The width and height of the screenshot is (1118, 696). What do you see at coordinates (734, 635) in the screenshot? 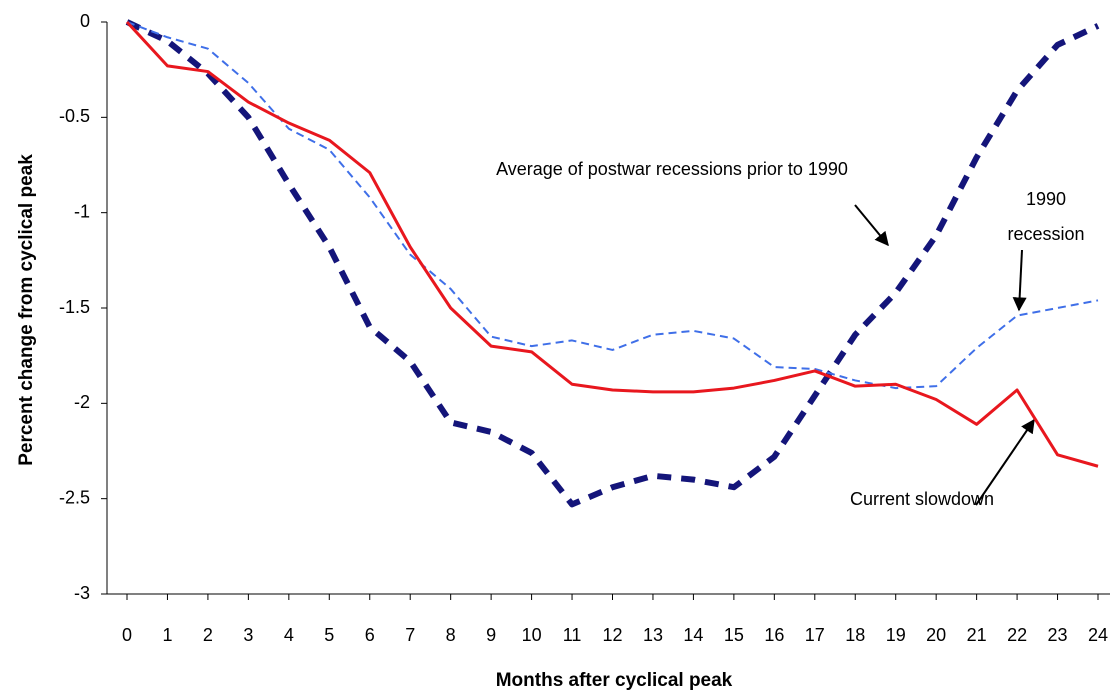
I see `x-tick-label: 15` at bounding box center [734, 635].